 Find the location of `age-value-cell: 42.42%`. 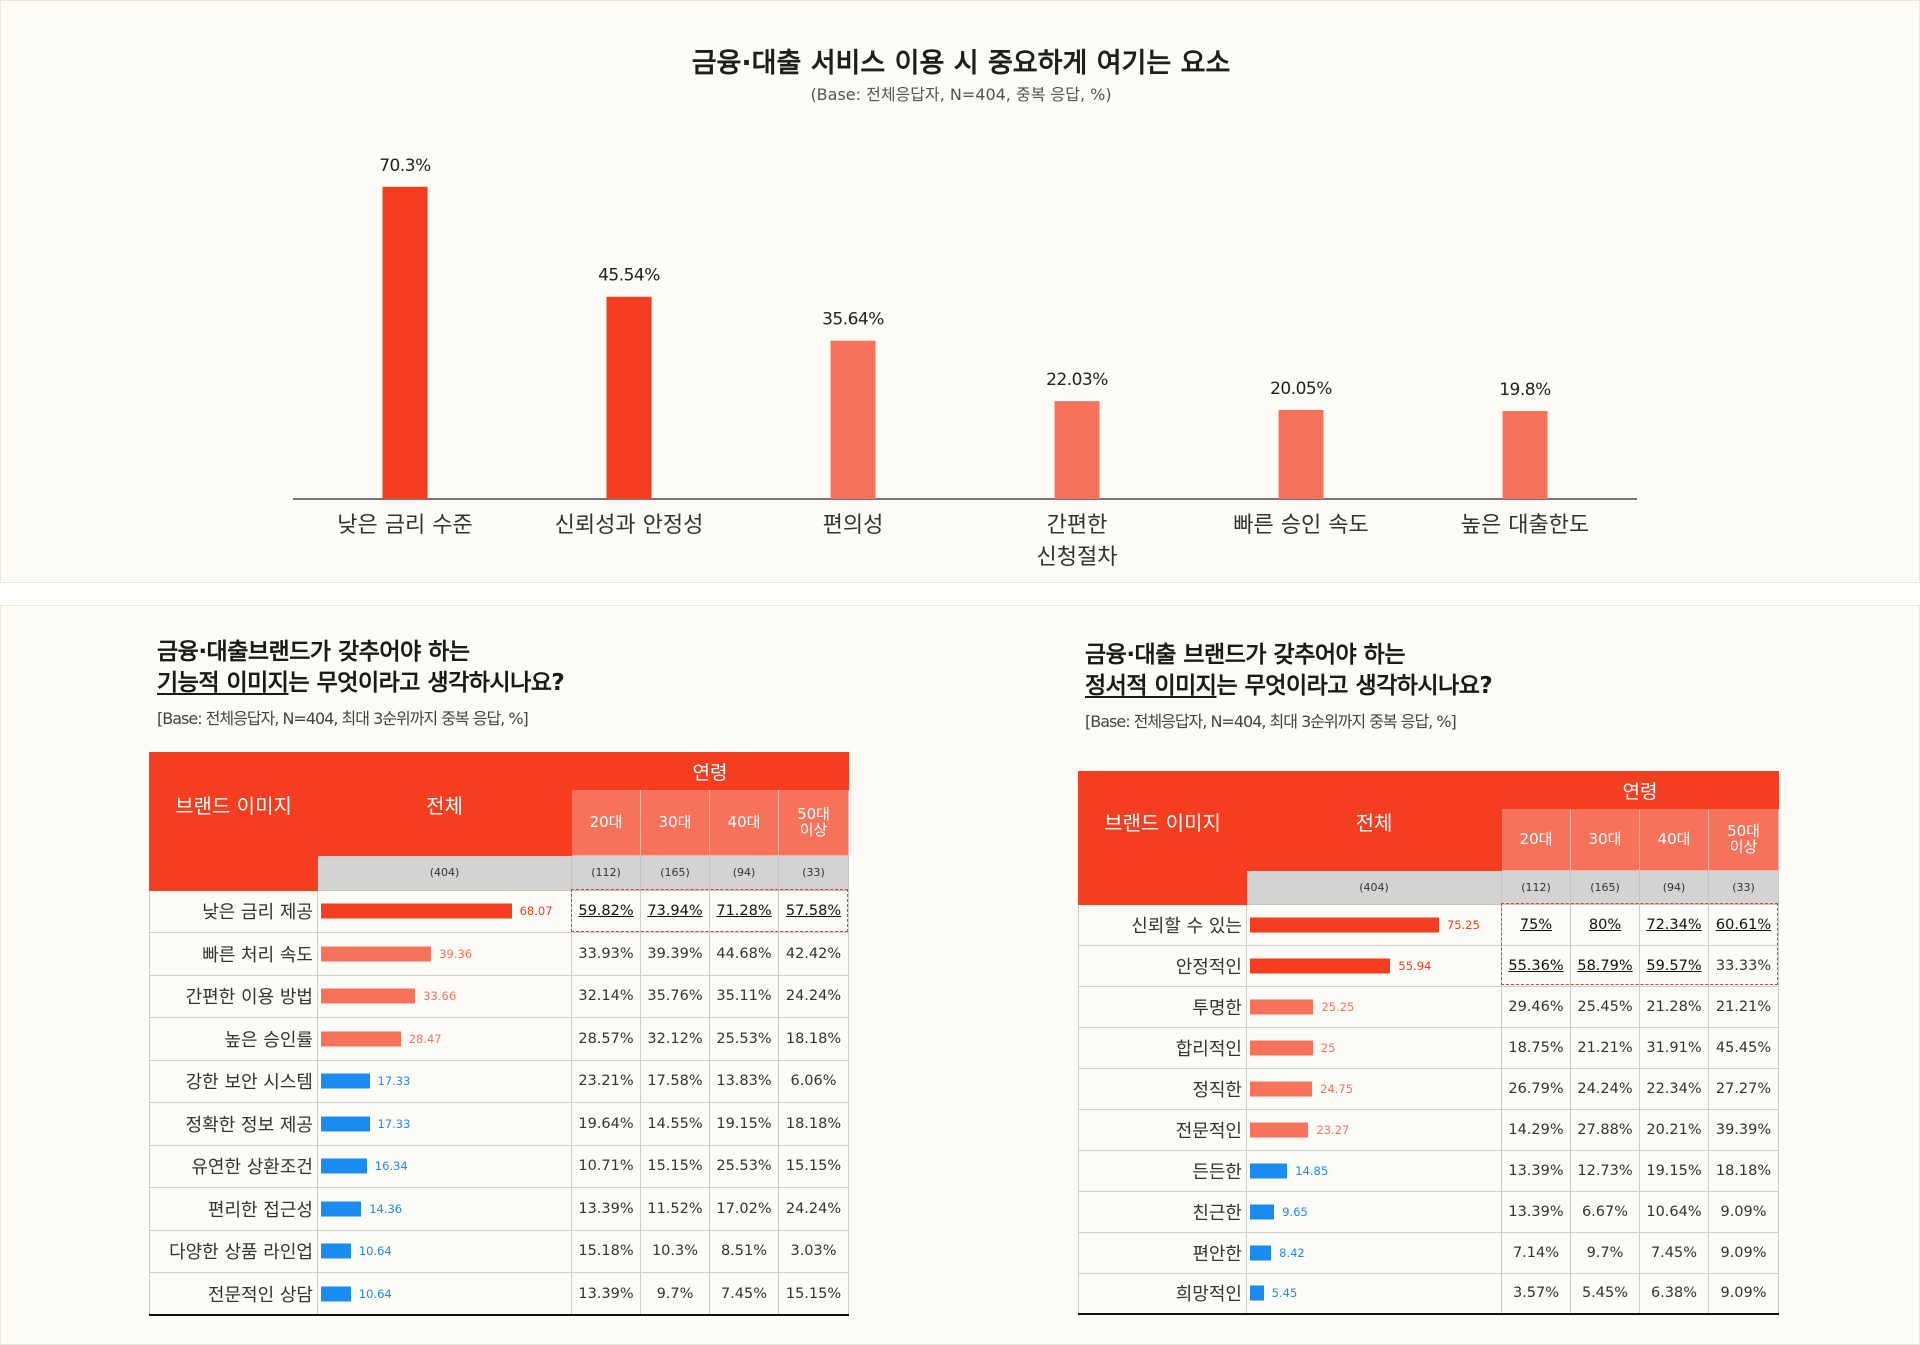

age-value-cell: 42.42% is located at coordinates (813, 954).